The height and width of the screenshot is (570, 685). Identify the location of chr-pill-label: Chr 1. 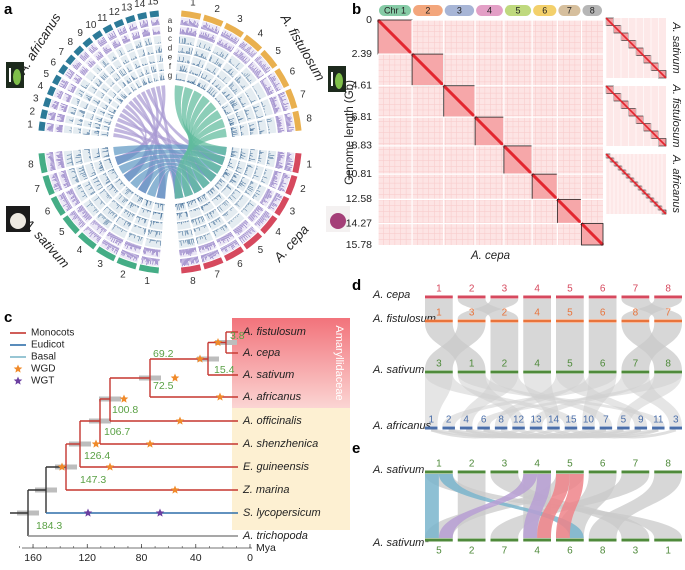
(395, 10).